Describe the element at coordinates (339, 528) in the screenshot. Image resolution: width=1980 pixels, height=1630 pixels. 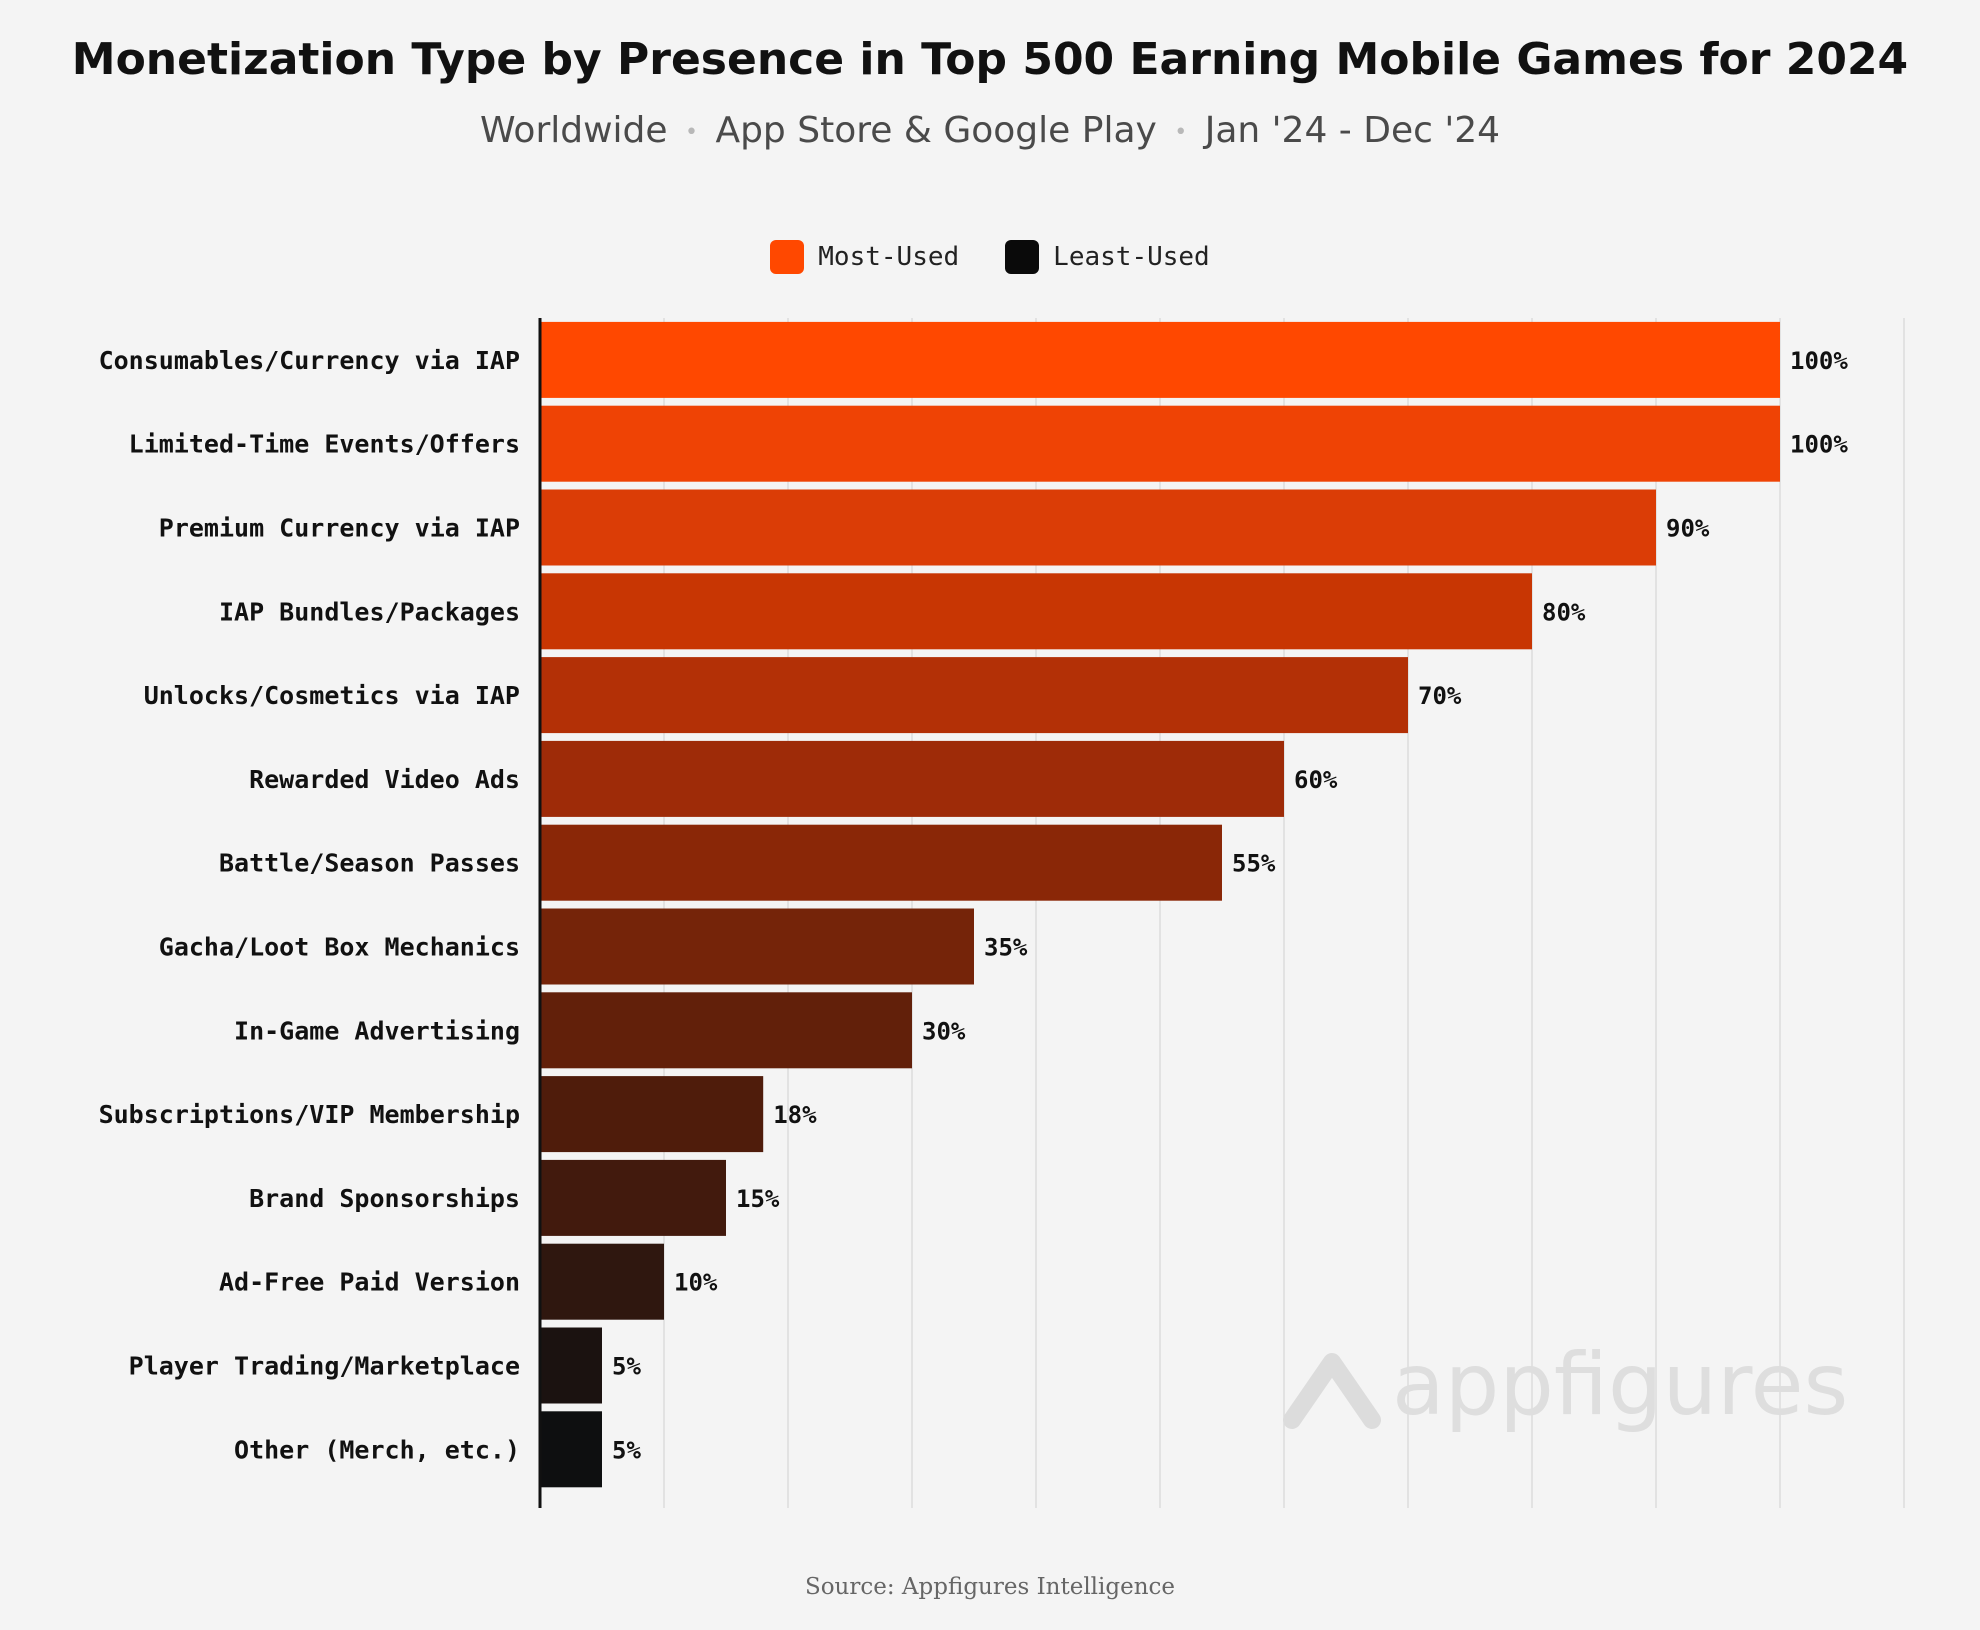
I see `category-label: Premium Currency via IAP` at that location.